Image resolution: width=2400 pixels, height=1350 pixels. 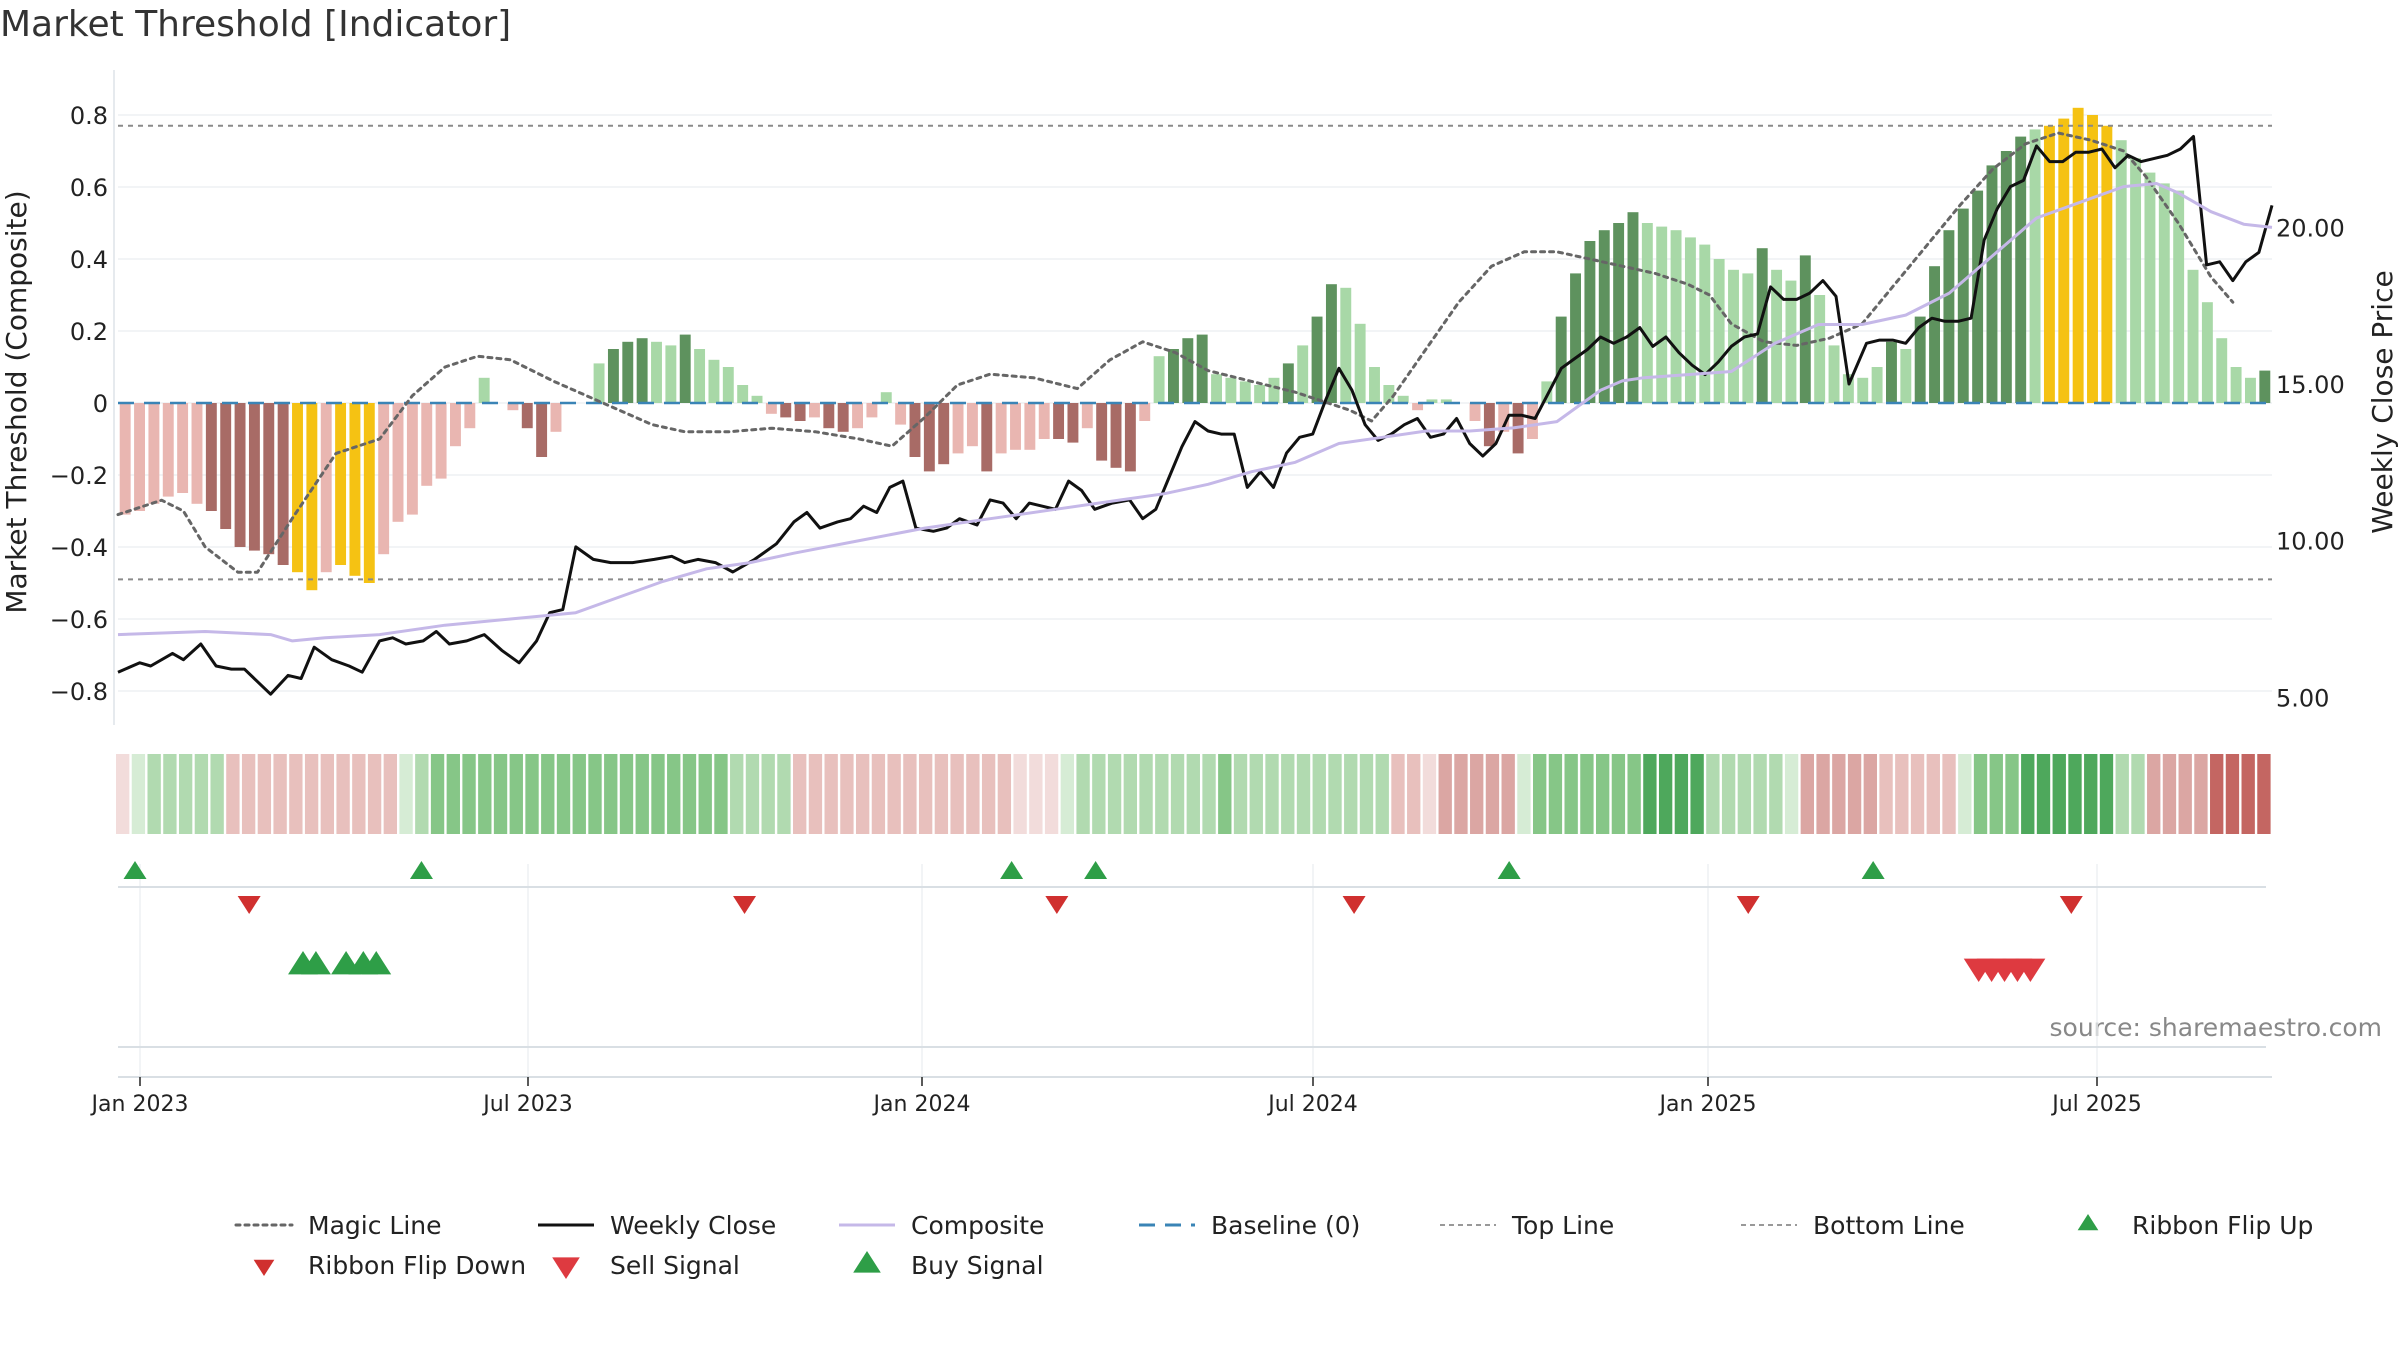 What do you see at coordinates (1285, 1225) in the screenshot?
I see `legend-label: Baseline (0)` at bounding box center [1285, 1225].